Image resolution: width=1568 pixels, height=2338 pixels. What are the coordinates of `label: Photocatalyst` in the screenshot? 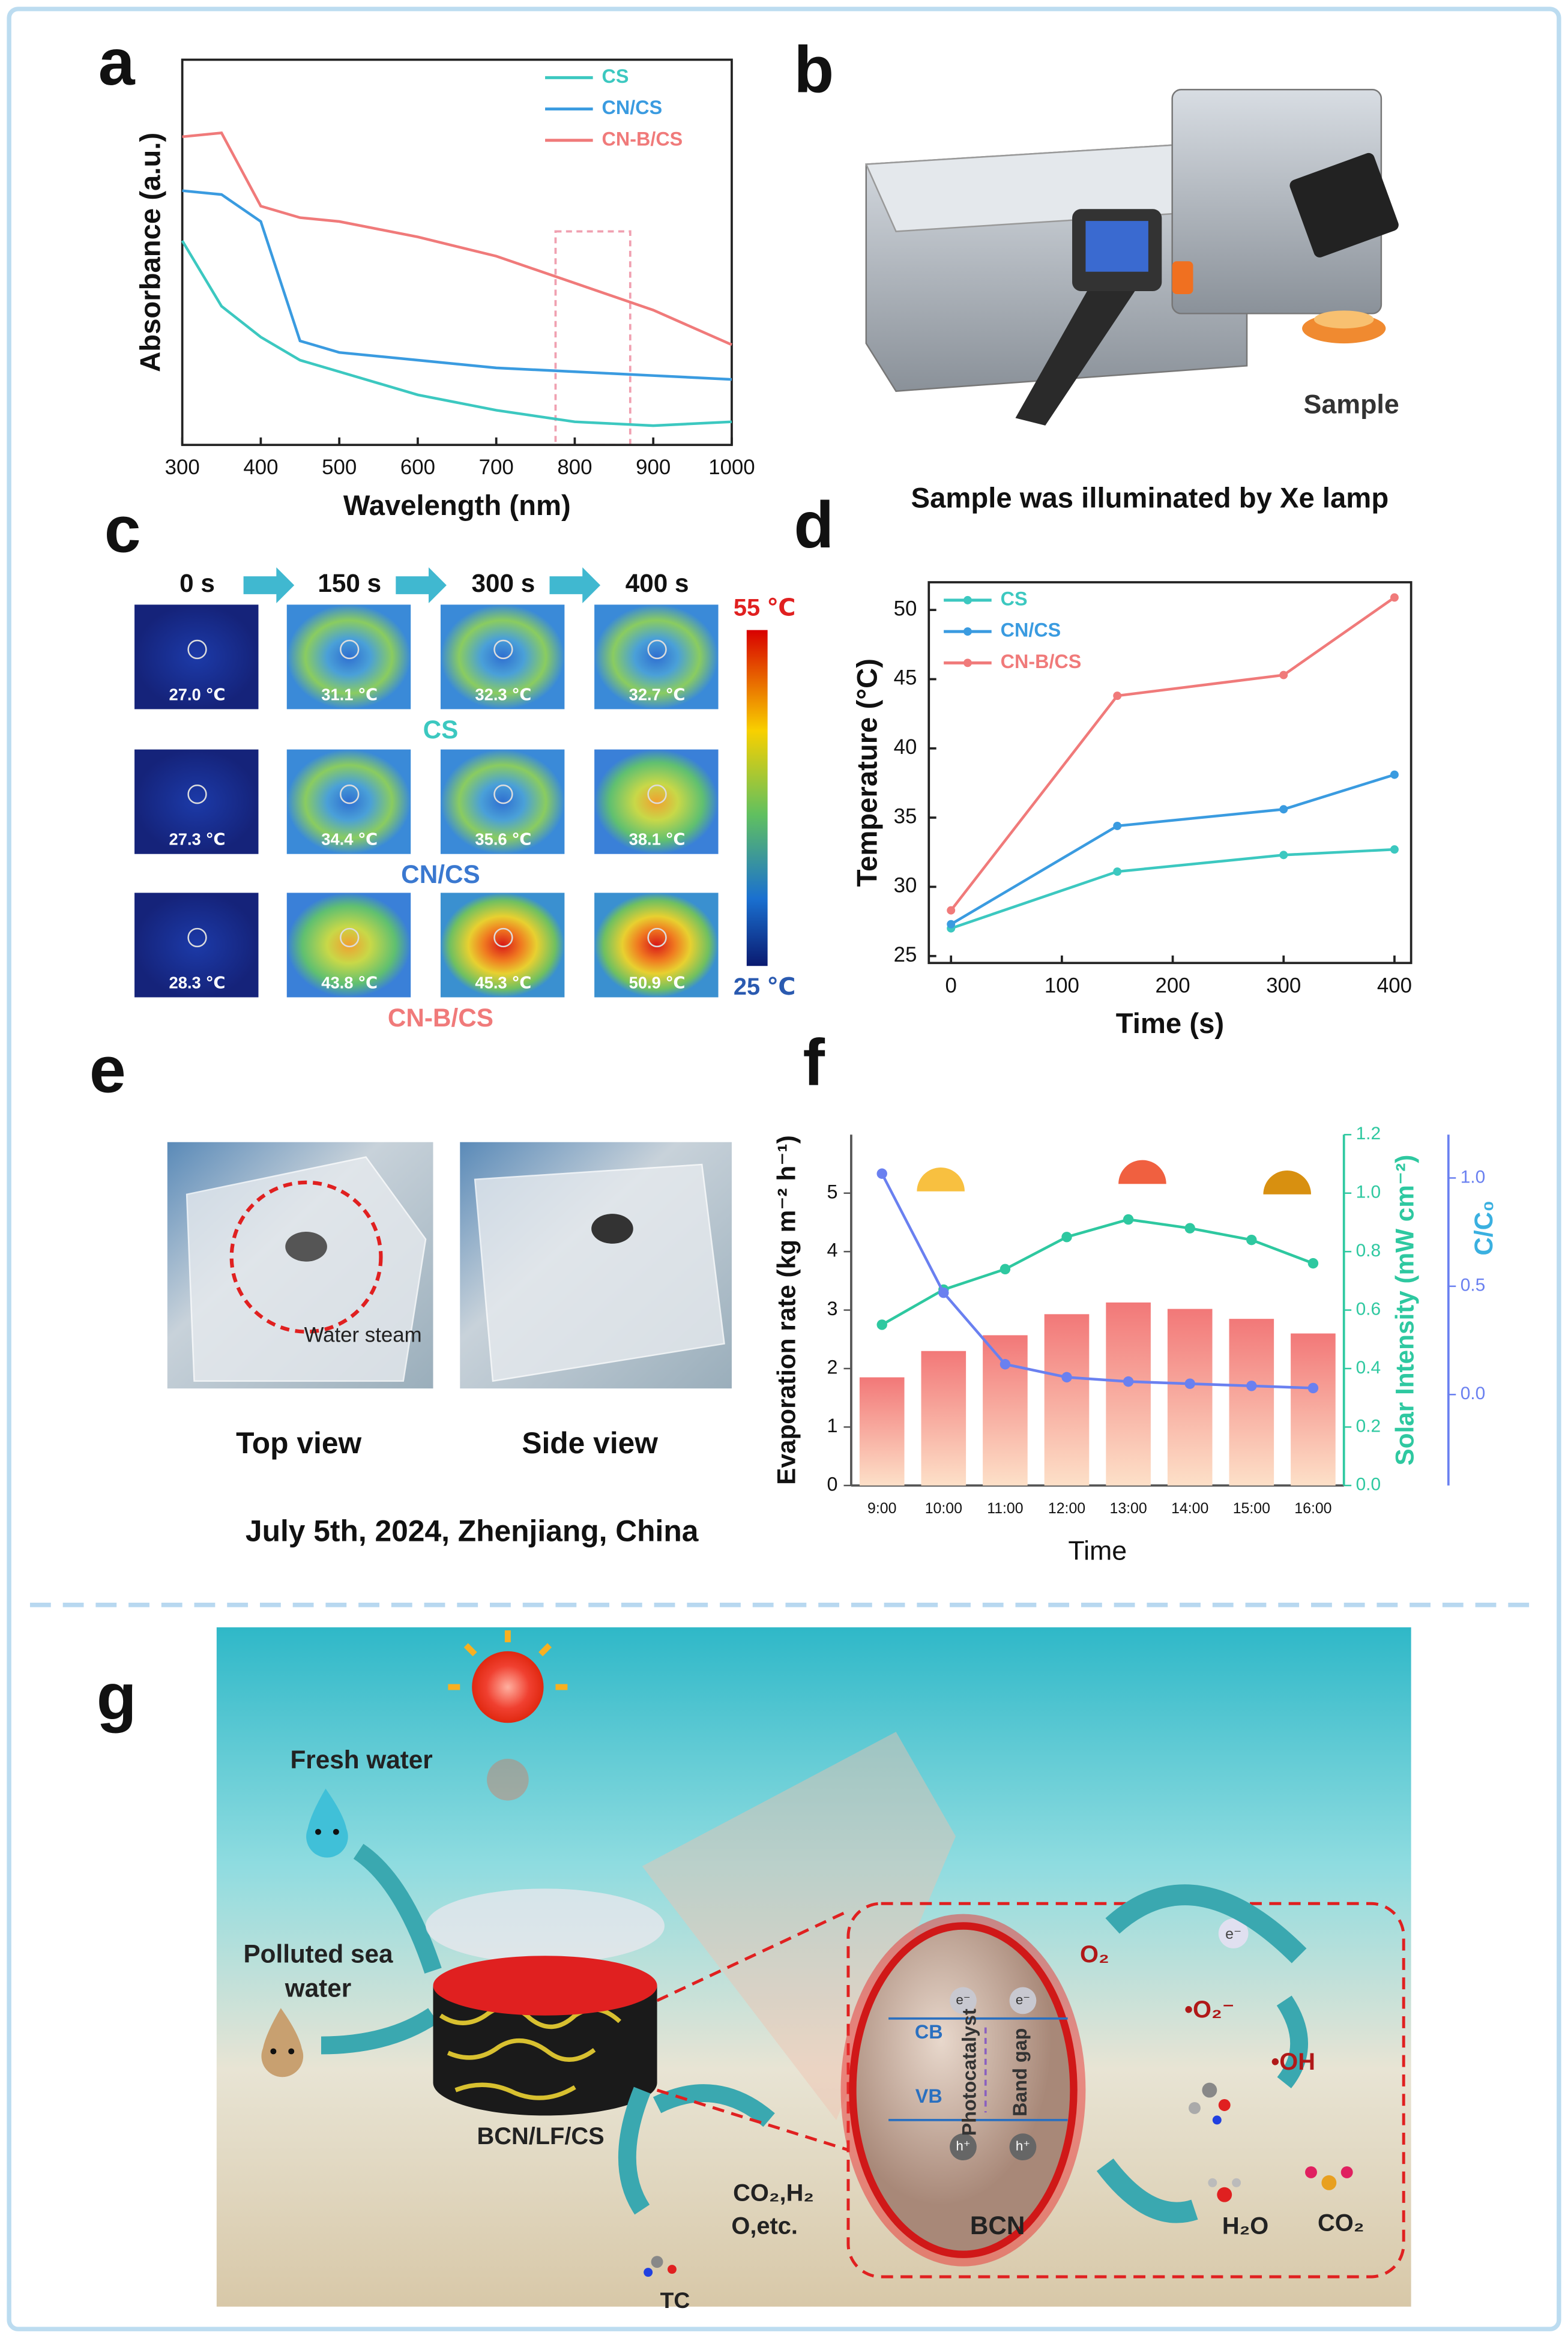 It's located at (969, 2072).